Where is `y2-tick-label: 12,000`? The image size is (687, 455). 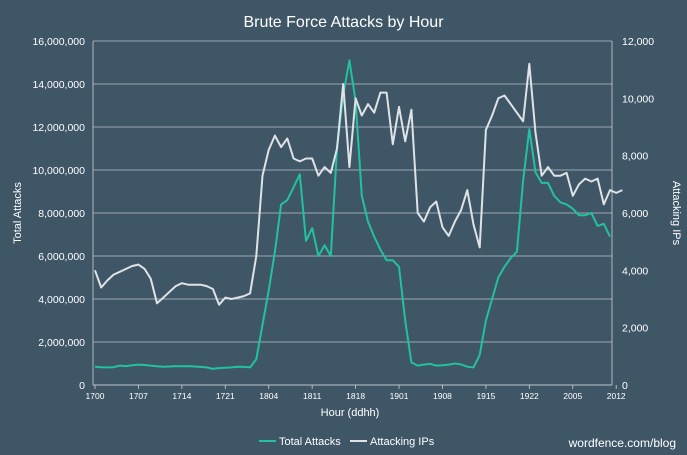 y2-tick-label: 12,000 is located at coordinates (638, 42).